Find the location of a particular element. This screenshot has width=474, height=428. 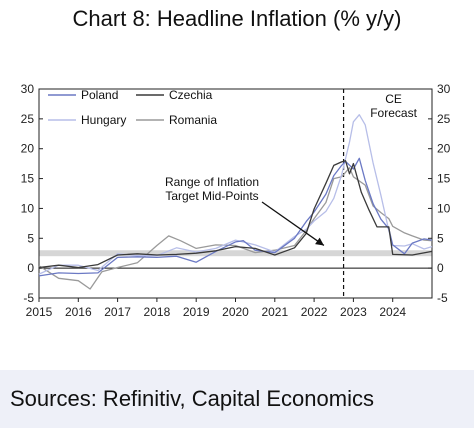

annotation-label: Target Mid-Points is located at coordinates (211, 196).